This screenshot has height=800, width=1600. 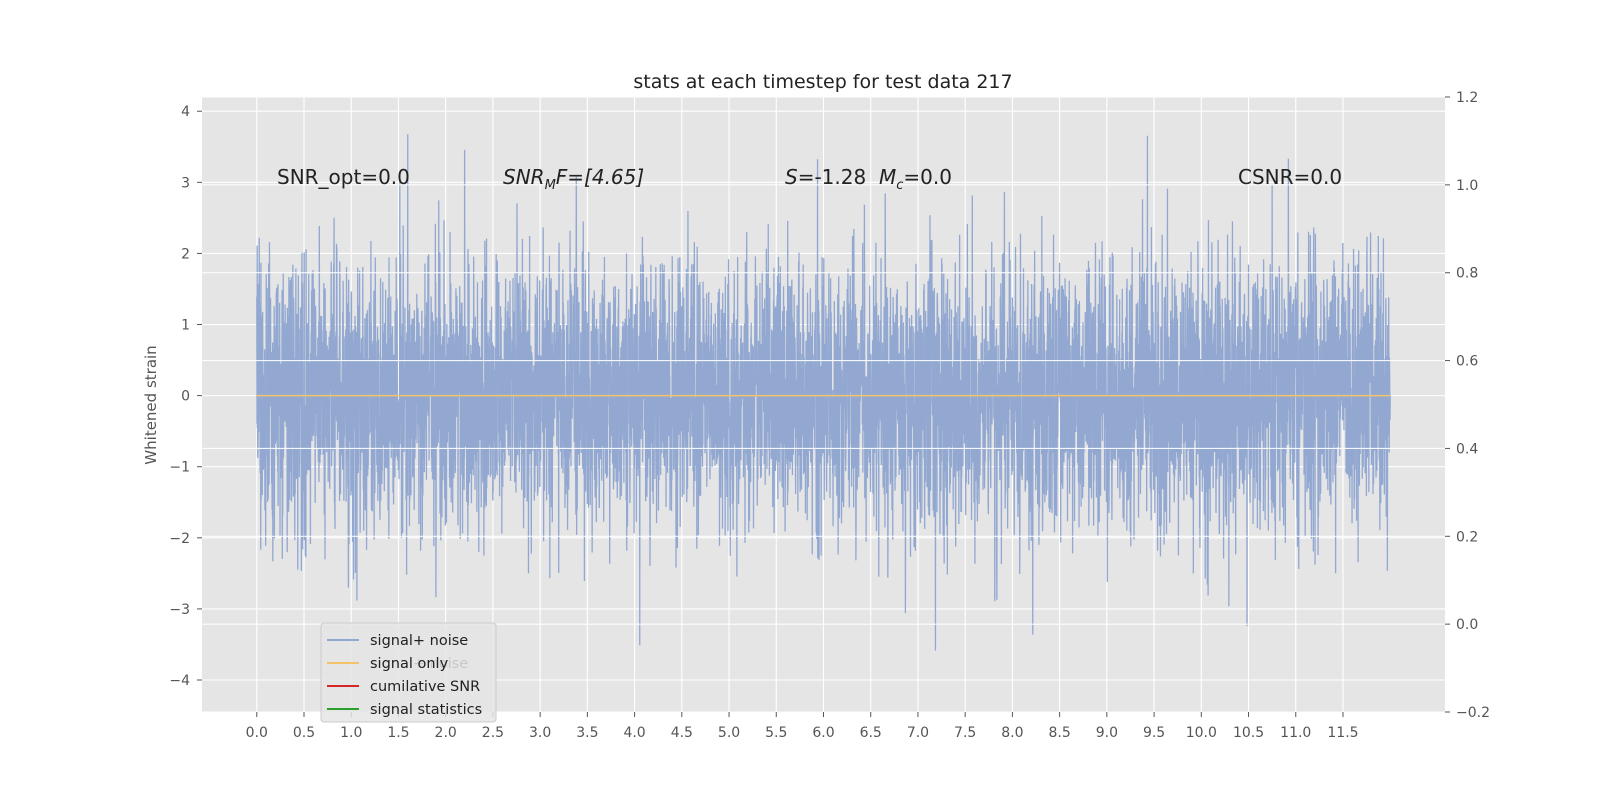 What do you see at coordinates (1295, 733) in the screenshot?
I see `x-tick-label: 11.0` at bounding box center [1295, 733].